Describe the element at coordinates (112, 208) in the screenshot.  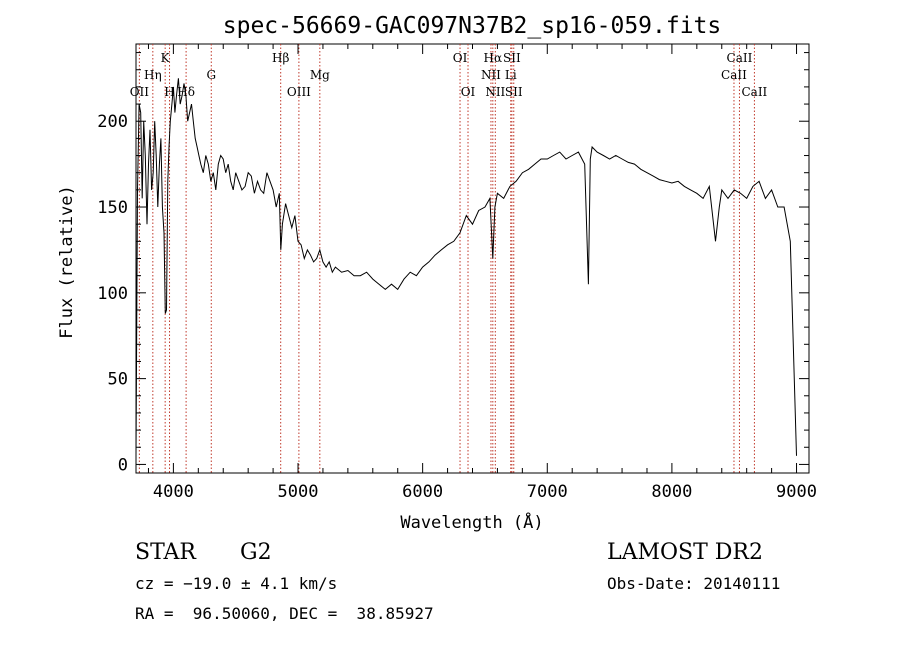
I see `y-tick-label-150: 150` at that location.